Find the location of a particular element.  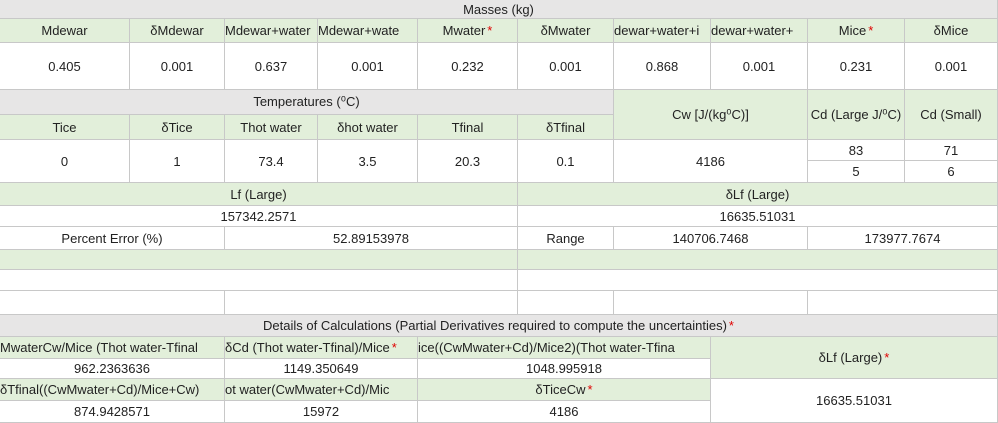

masses-value-dmwater: 0.001 is located at coordinates (566, 66).